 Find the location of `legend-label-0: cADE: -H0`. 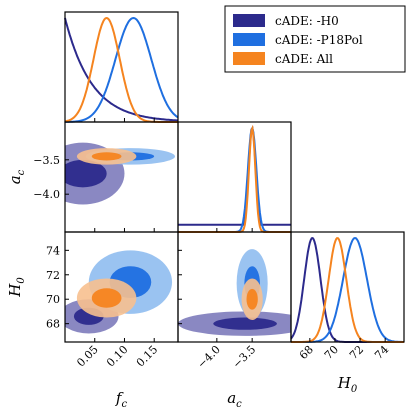

legend-label-0: cADE: -H0 is located at coordinates (307, 21).